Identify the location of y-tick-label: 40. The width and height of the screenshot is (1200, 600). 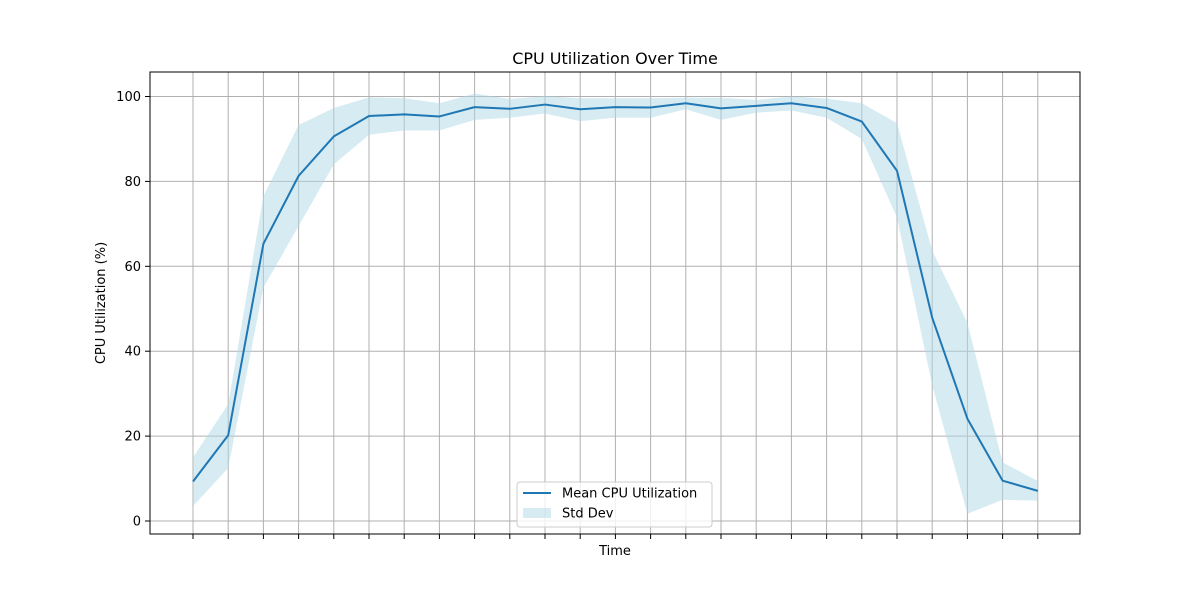
(132, 352).